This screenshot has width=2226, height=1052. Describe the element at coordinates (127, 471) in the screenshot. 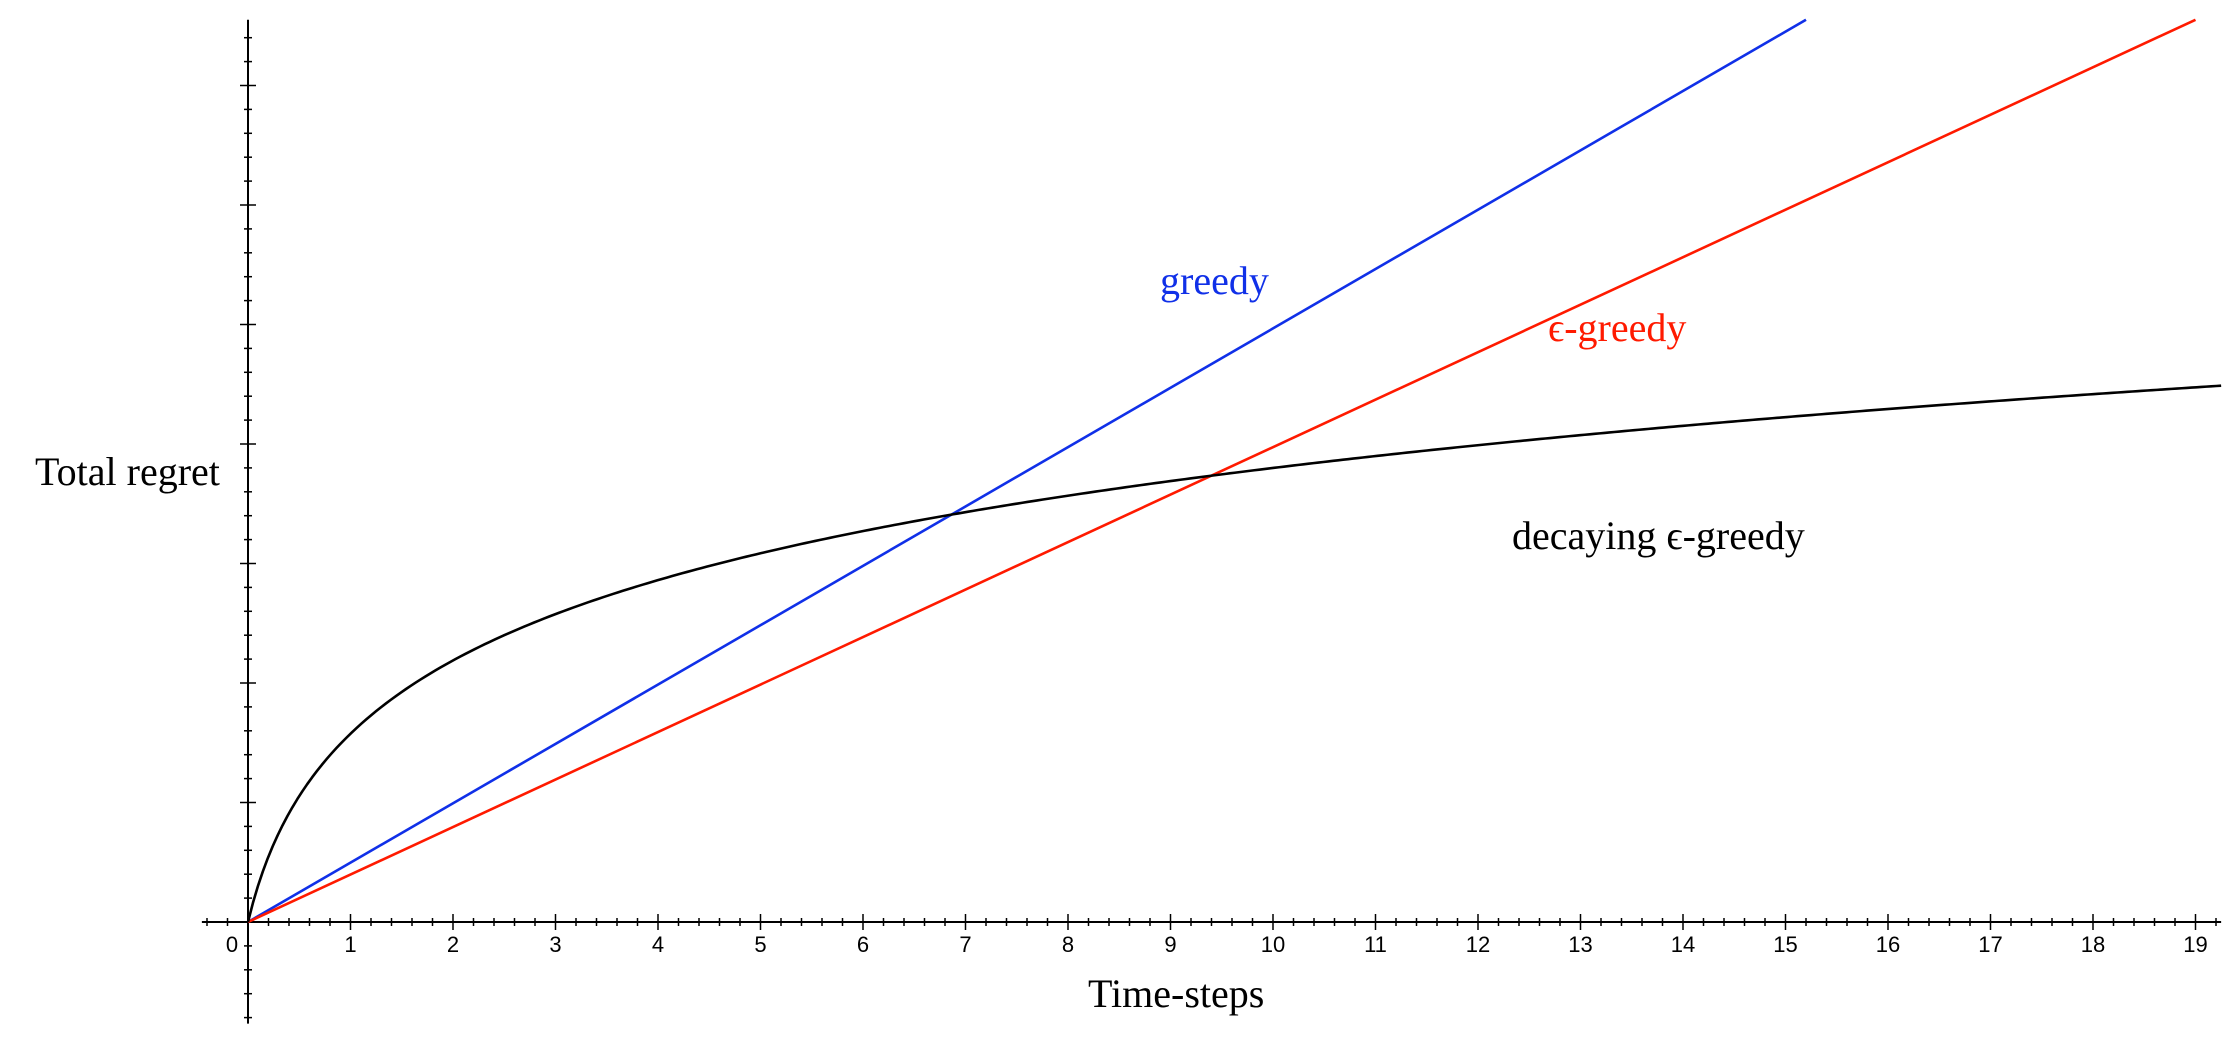

I see `y-axis-title: Total regret` at that location.